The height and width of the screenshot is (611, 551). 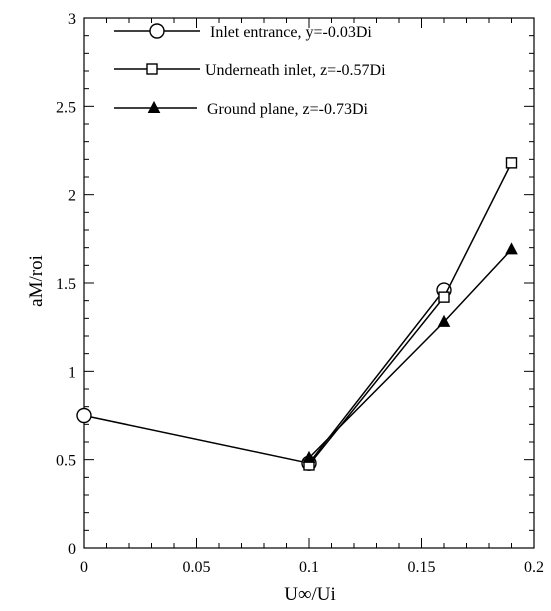 What do you see at coordinates (288, 109) in the screenshot?
I see `legend-label: Ground plane, z=-0.73Di` at bounding box center [288, 109].